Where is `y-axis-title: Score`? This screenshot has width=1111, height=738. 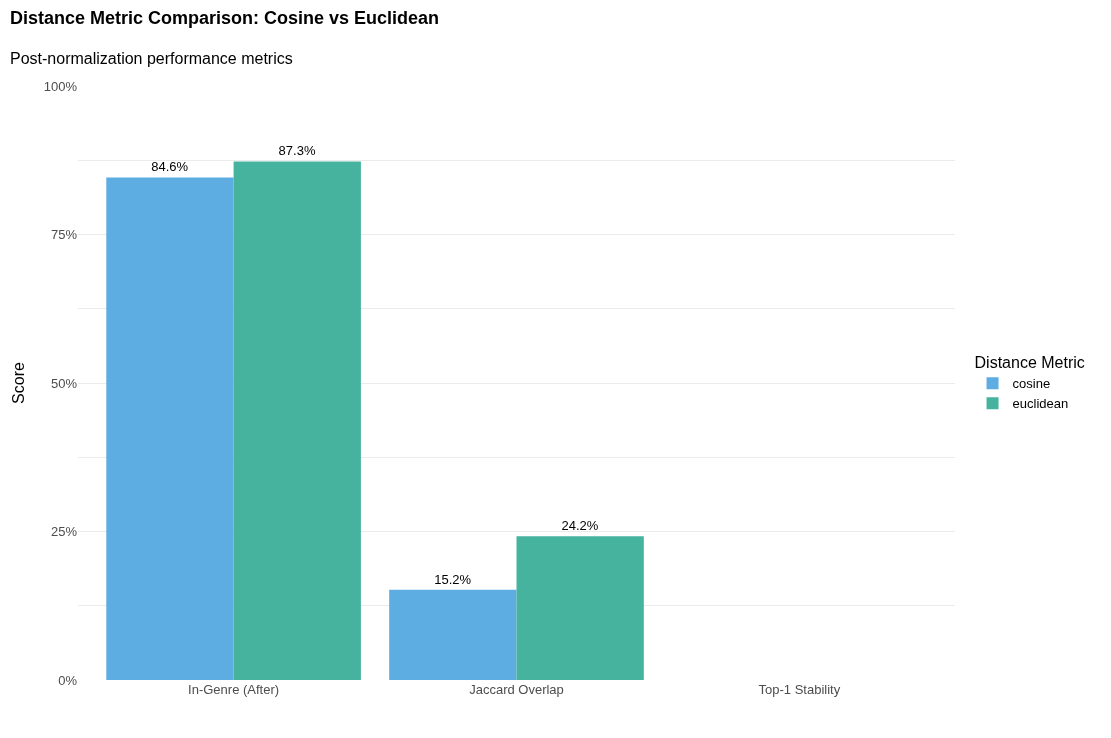 y-axis-title: Score is located at coordinates (18, 383).